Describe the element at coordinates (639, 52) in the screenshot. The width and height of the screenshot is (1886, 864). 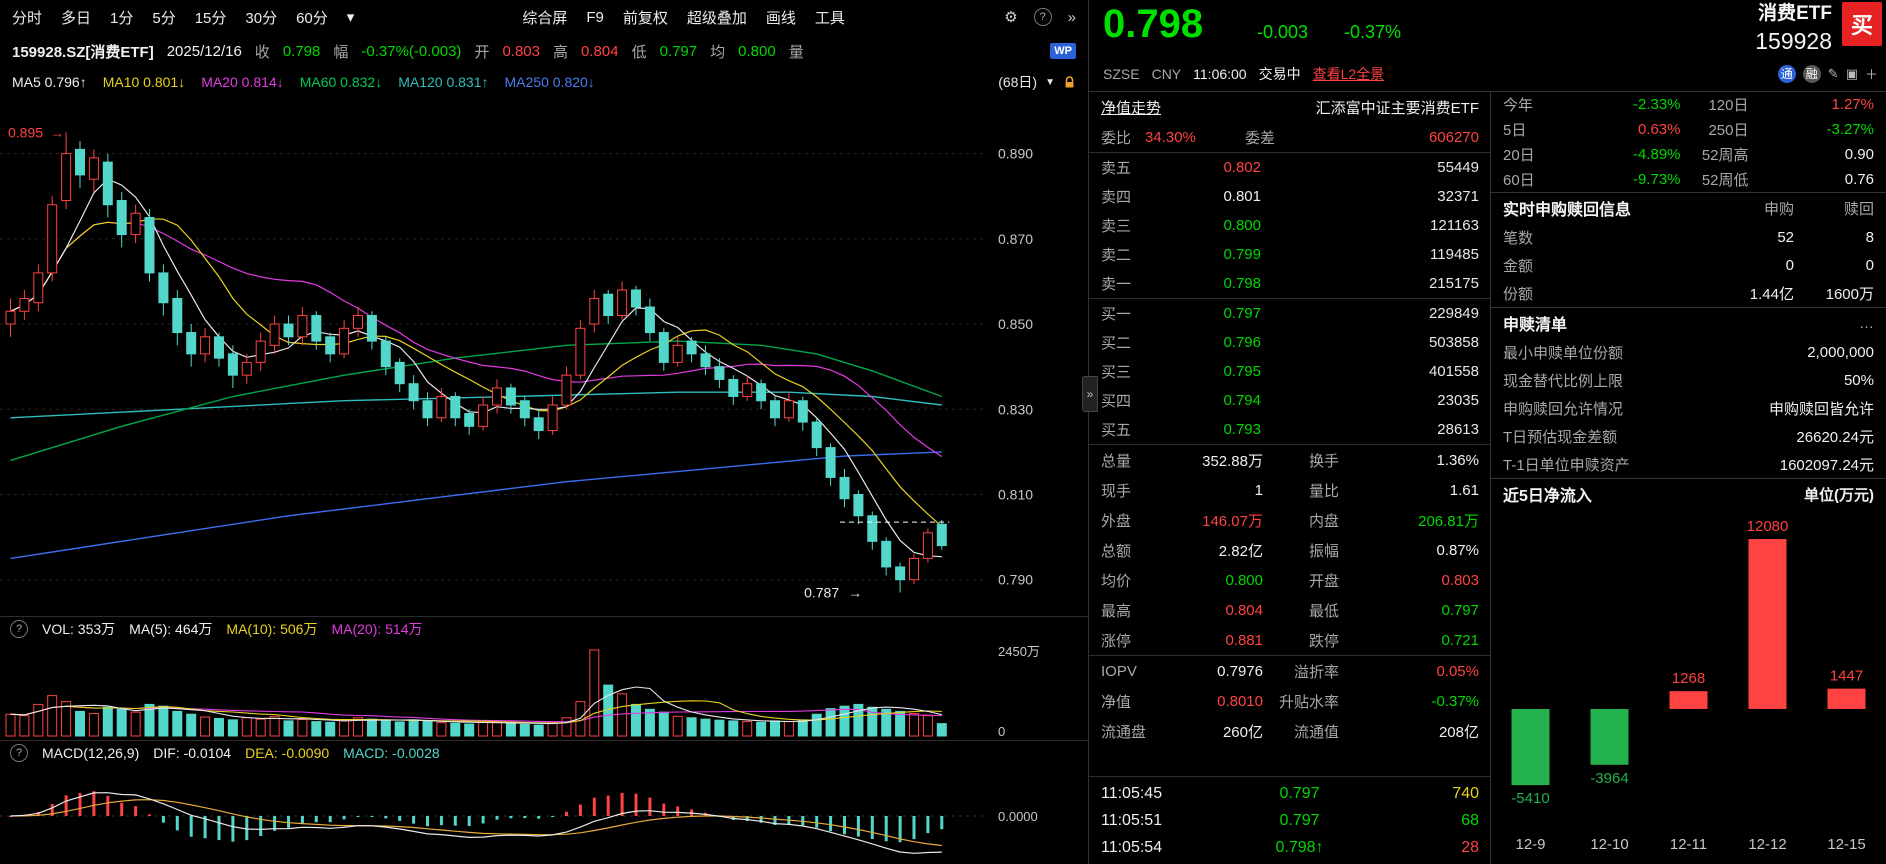
I see `low-label: 低` at that location.